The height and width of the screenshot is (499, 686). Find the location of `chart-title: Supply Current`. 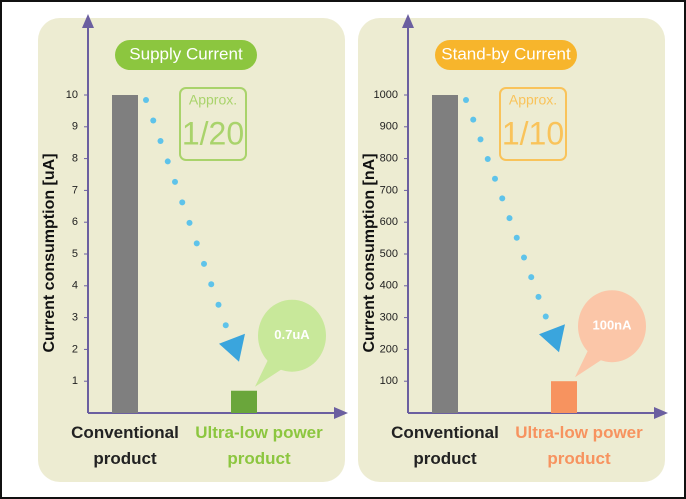

chart-title: Supply Current is located at coordinates (186, 53).